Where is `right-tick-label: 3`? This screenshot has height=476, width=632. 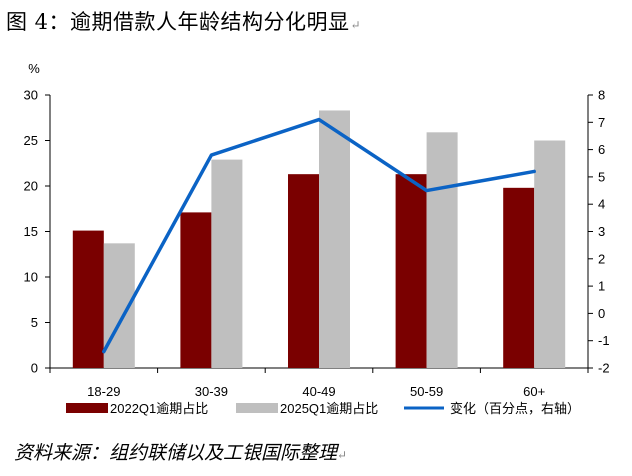
right-tick-label: 3 is located at coordinates (601, 231).